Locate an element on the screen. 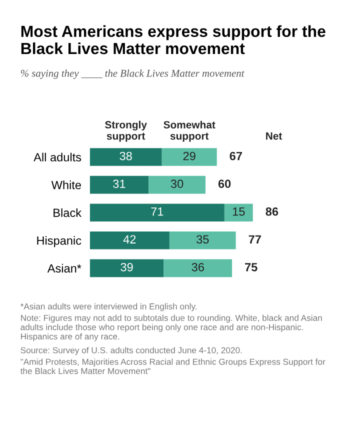 The image size is (339, 421). total-label: 75 is located at coordinates (251, 267).